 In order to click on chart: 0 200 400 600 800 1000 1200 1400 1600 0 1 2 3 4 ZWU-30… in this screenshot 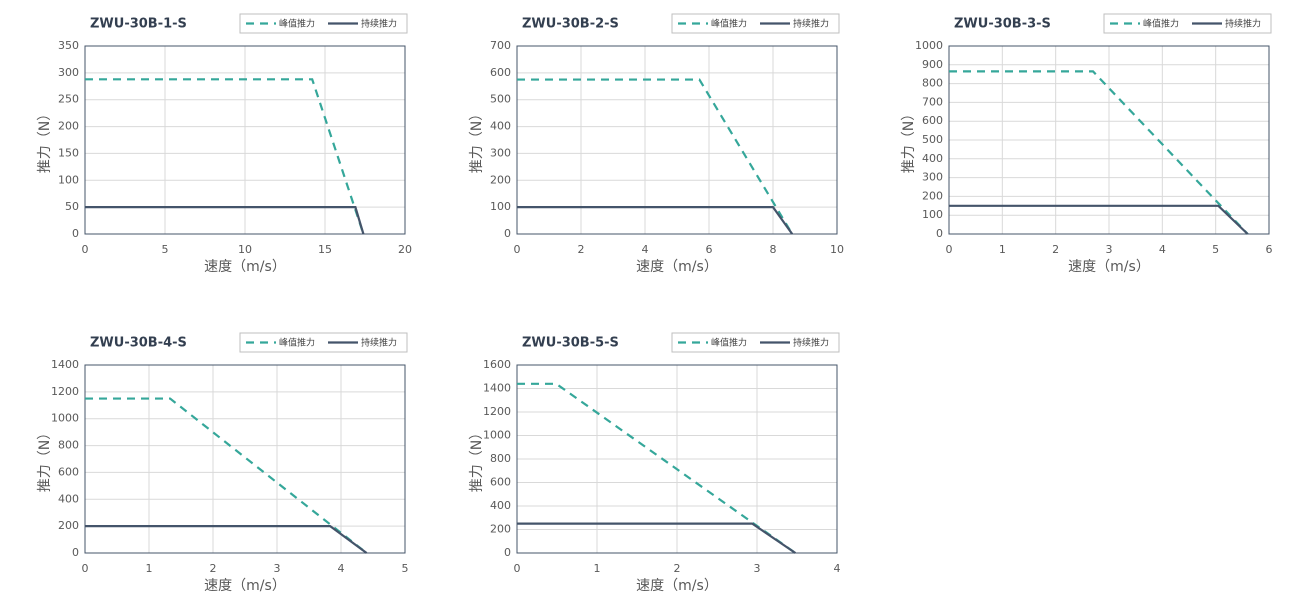, I will do `click(655, 463)`.